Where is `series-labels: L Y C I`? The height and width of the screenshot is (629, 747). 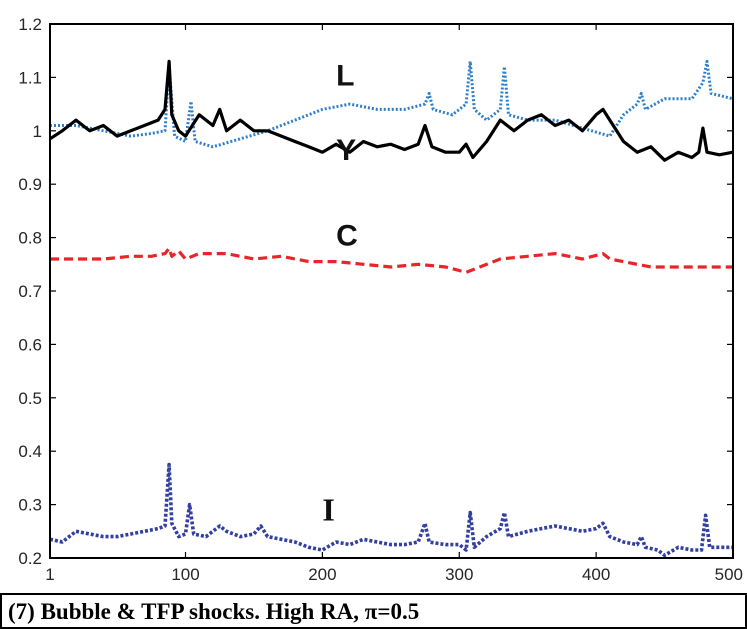 series-labels: L Y C I is located at coordinates (339, 293).